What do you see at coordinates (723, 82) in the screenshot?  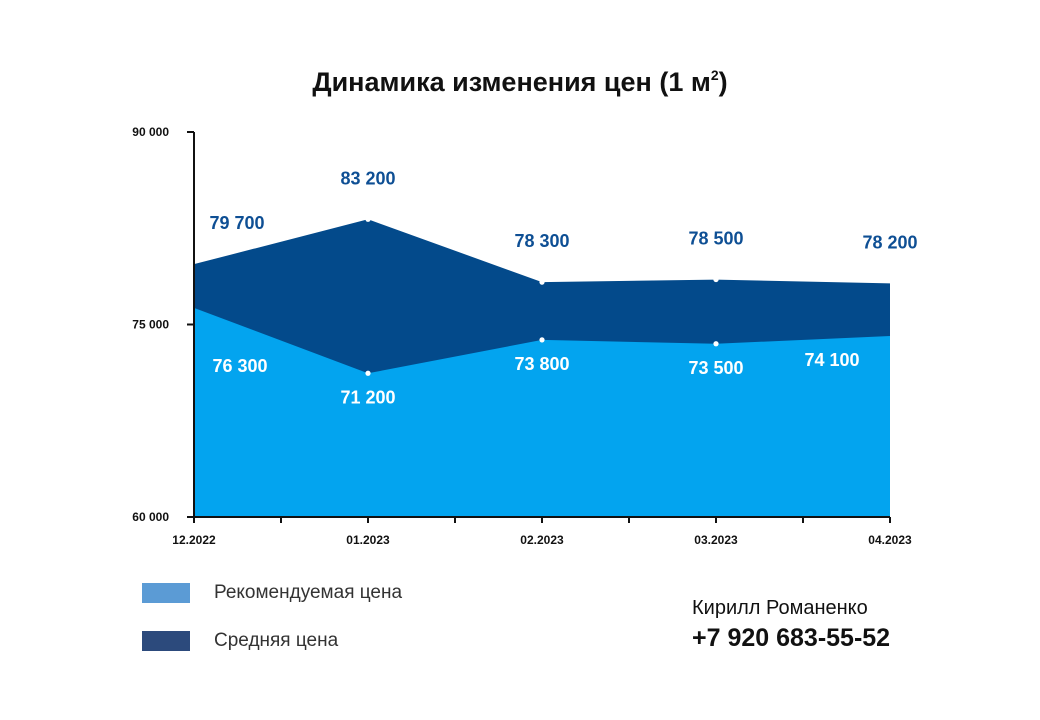 I see `chart-title-suffix: )` at bounding box center [723, 82].